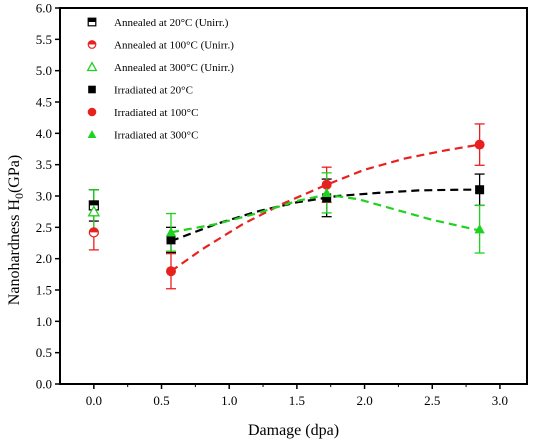  I want to click on x-tick-label: 1.0, so click(229, 400).